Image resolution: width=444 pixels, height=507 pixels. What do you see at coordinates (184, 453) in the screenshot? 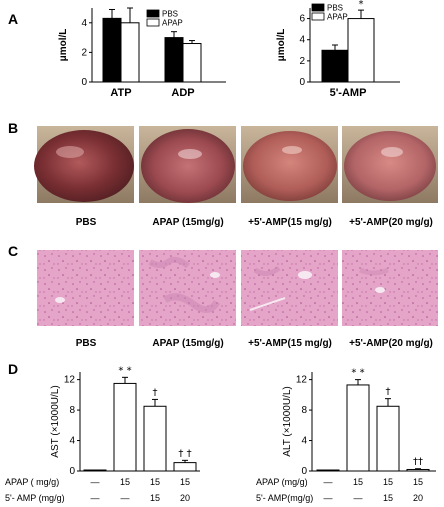
I see `significance-marker: † †` at bounding box center [184, 453].